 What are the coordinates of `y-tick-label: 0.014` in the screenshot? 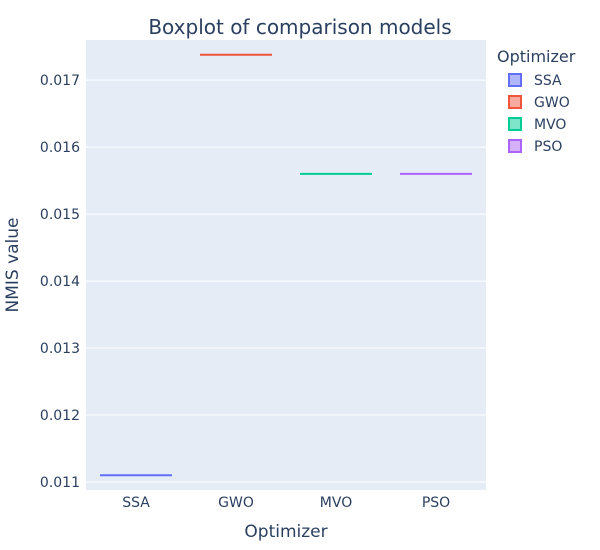 It's located at (60, 282).